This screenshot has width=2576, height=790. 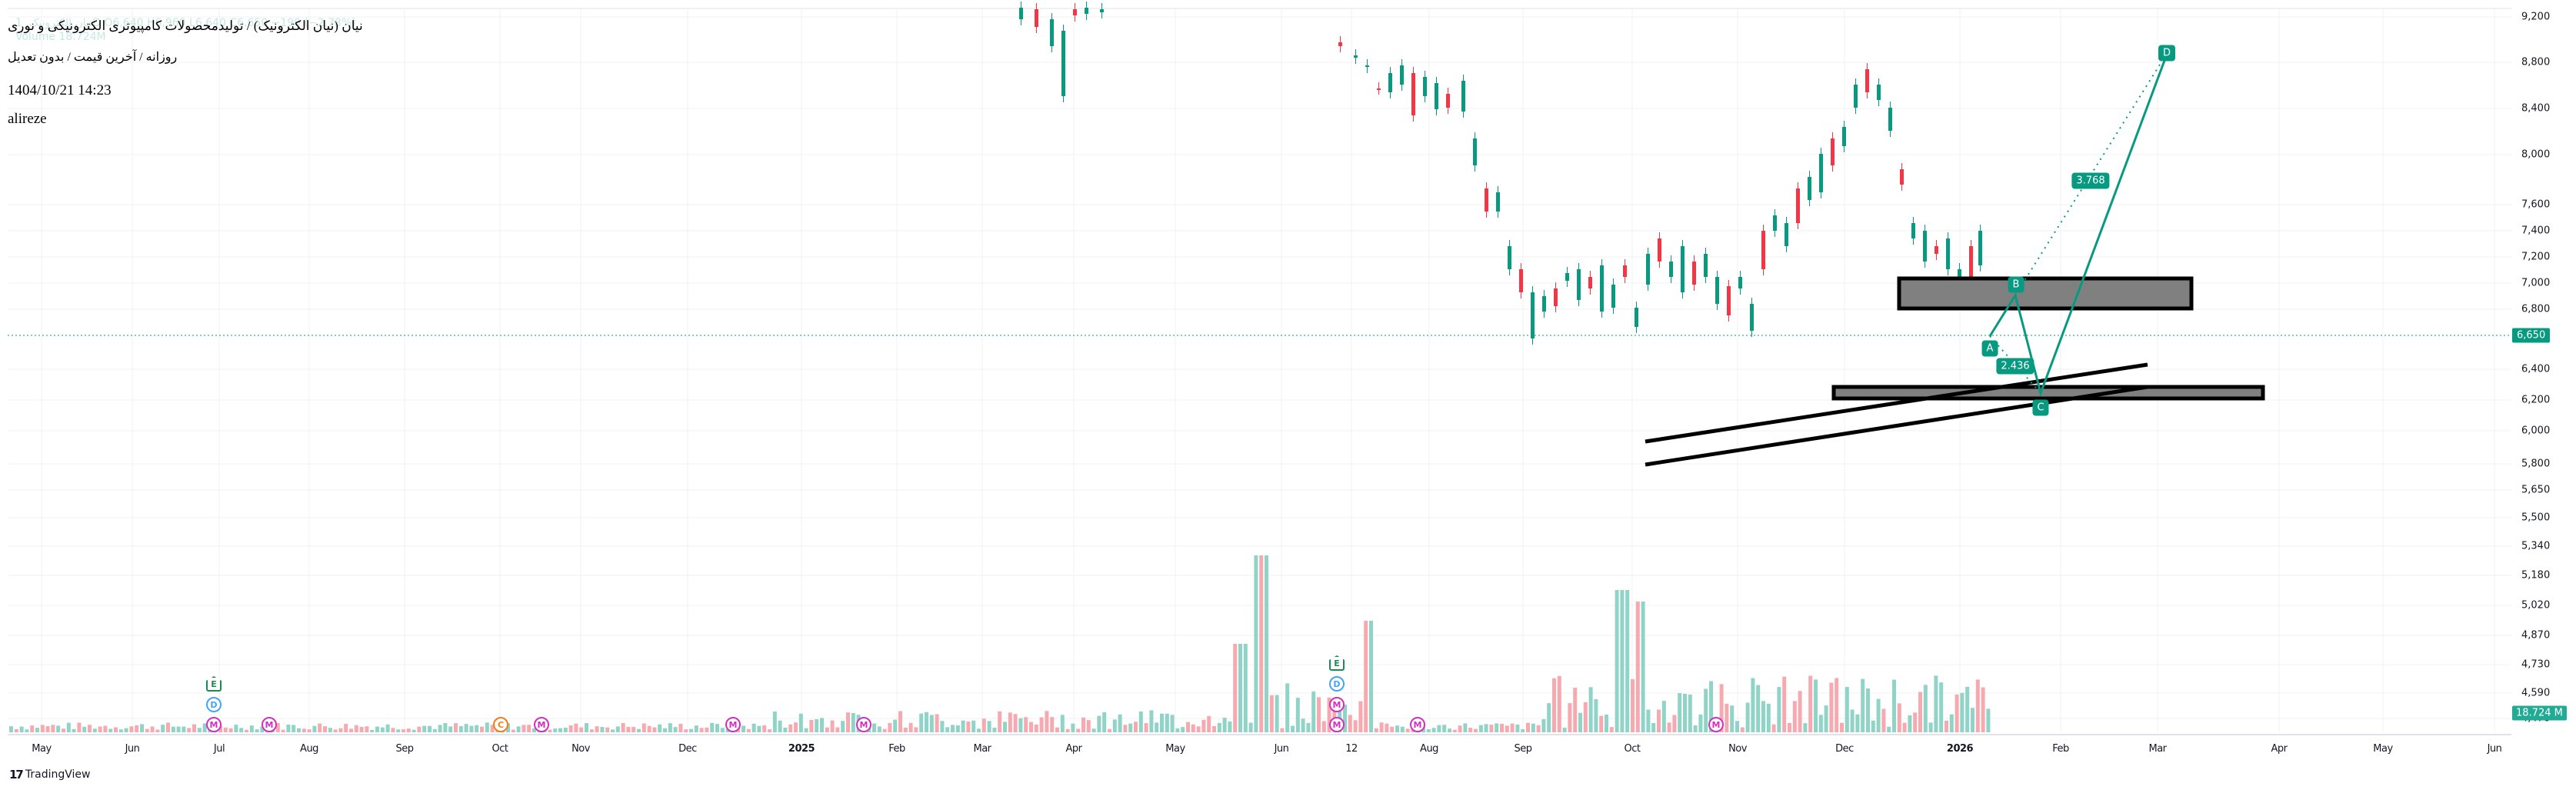 What do you see at coordinates (2536, 309) in the screenshot?
I see `price-tick: 6,800` at bounding box center [2536, 309].